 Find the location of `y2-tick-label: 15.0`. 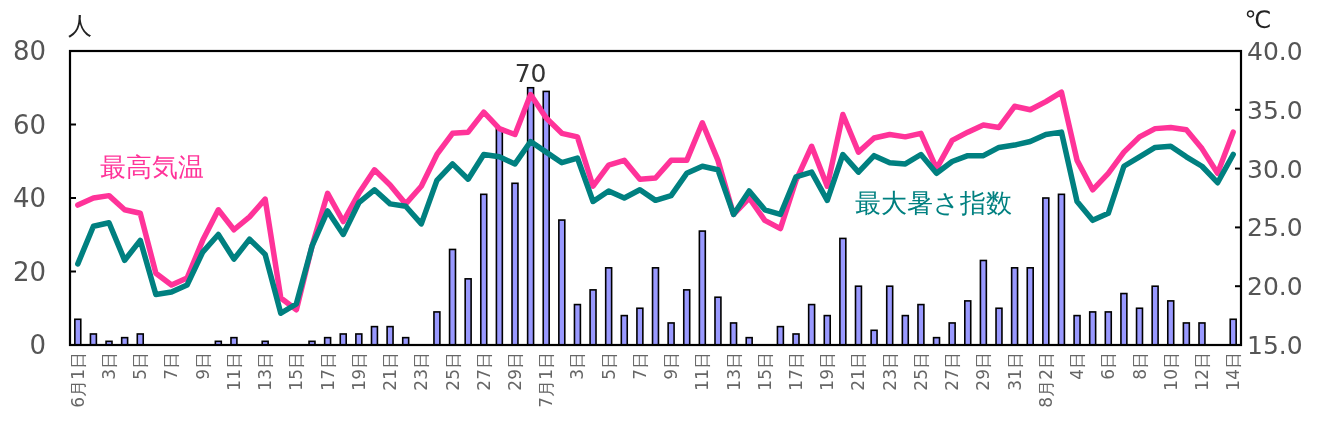

y2-tick-label: 15.0 is located at coordinates (1275, 345).